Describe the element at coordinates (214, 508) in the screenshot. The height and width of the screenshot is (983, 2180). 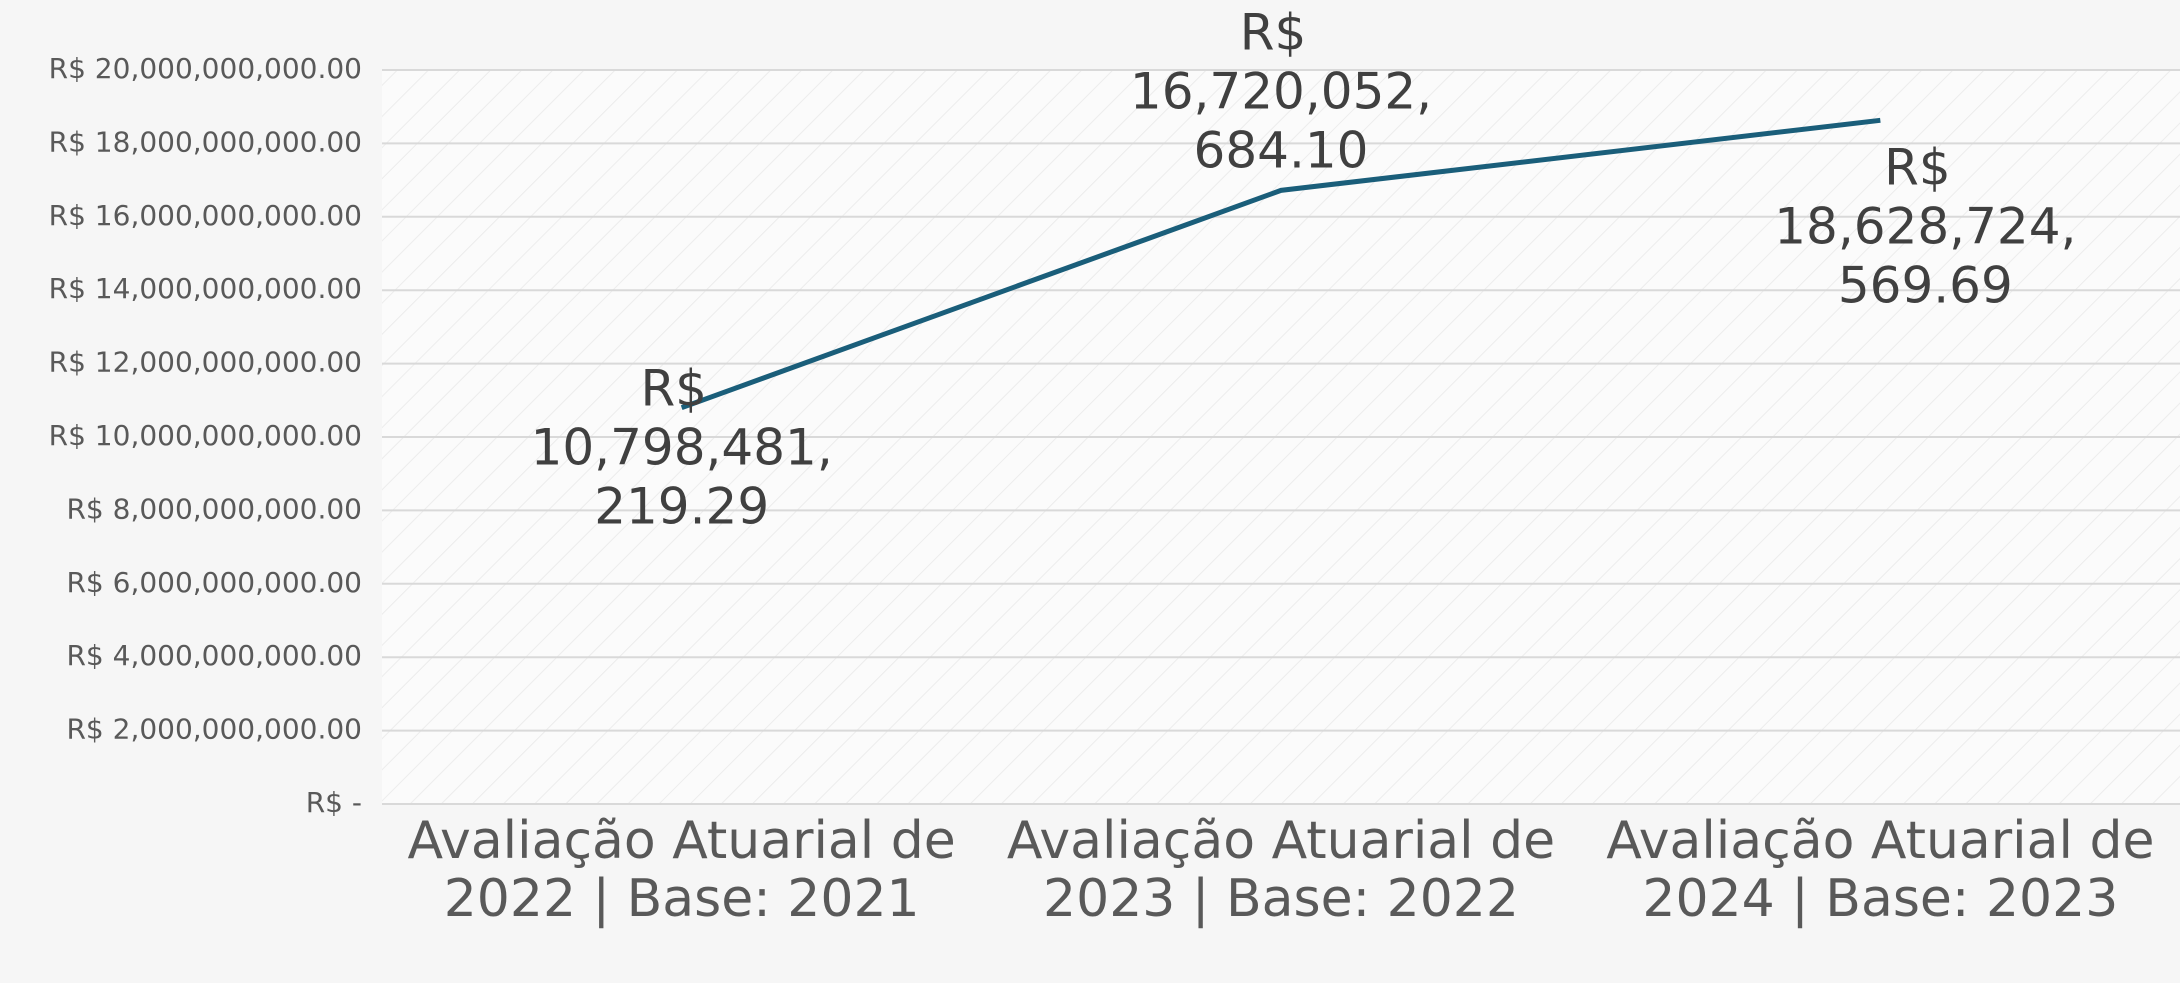
I see `y-tick-label: R$ 8,000,000,000.00` at that location.